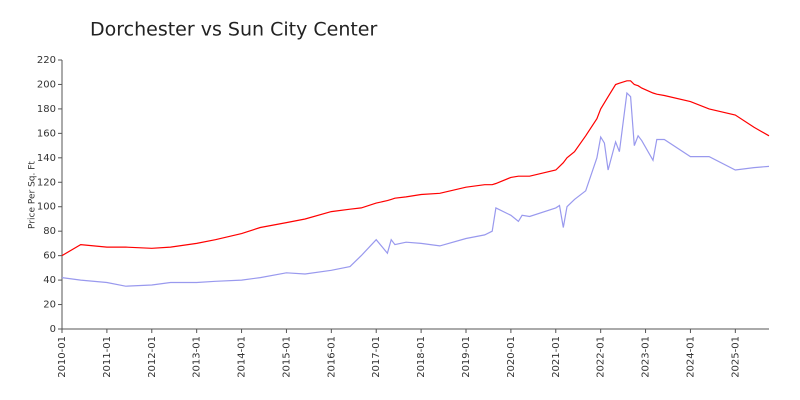 Image resolution: width=800 pixels, height=400 pixels. Describe the element at coordinates (62, 357) in the screenshot. I see `x-tick-label: 2010-01` at that location.